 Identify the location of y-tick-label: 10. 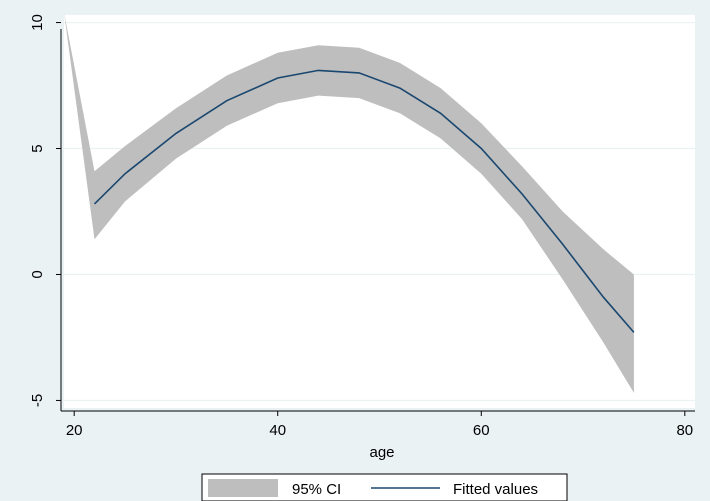
(37, 22).